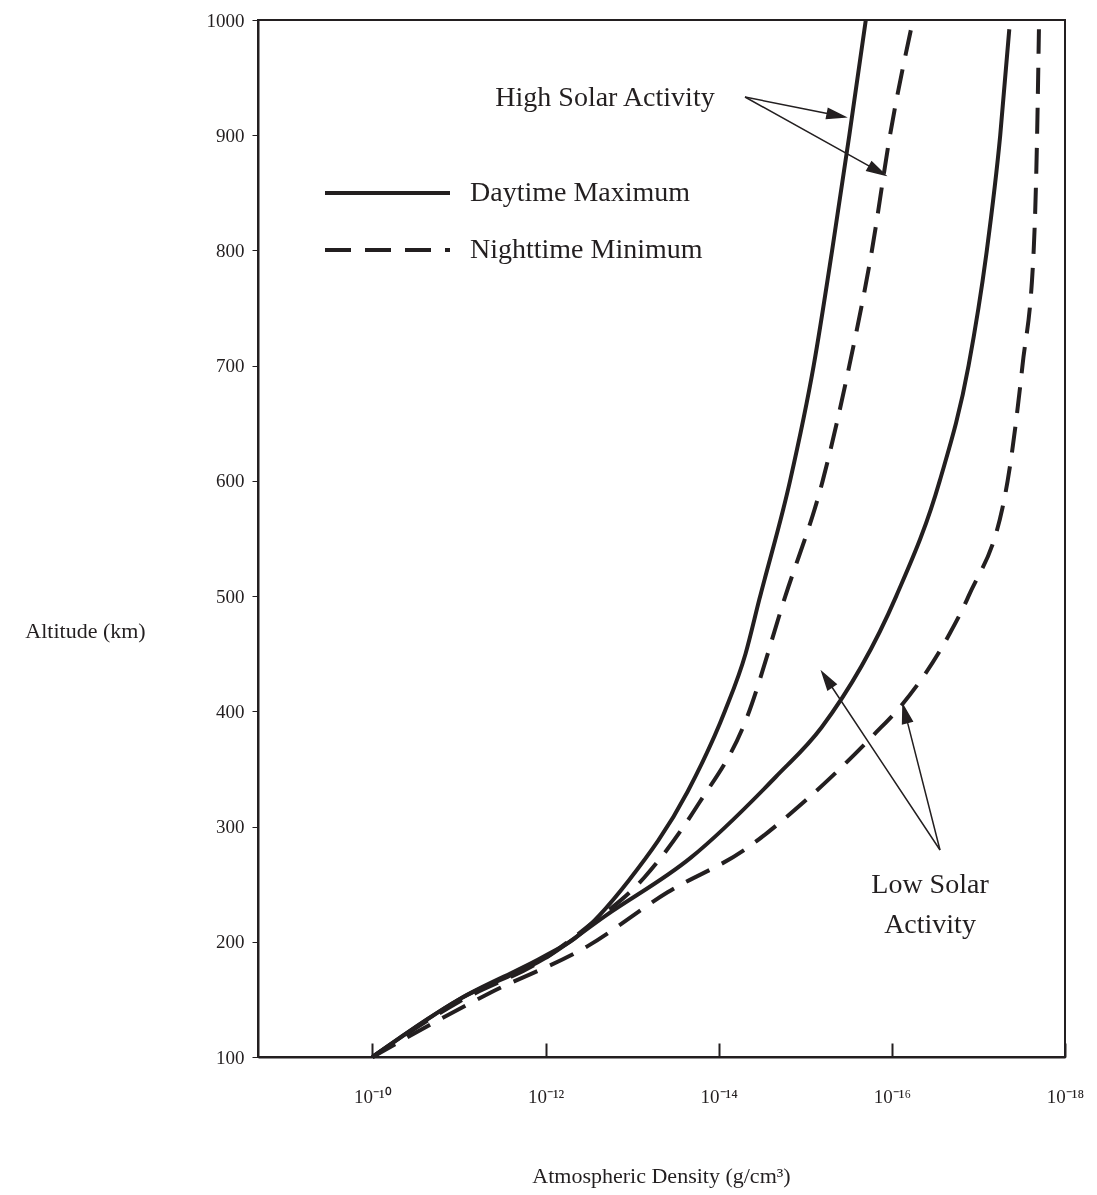 The image size is (1097, 1195). I want to click on y-tick-label: 900, so click(230, 135).